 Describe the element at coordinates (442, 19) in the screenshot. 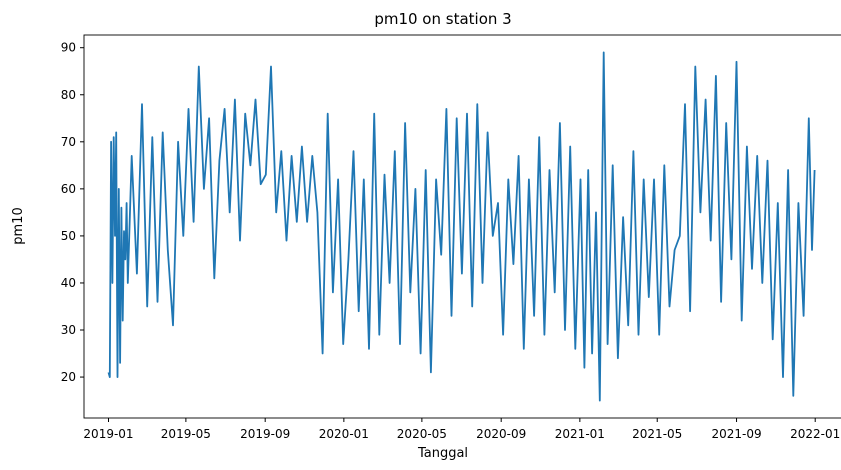

I see `chart-title: pm10 on station 3` at that location.